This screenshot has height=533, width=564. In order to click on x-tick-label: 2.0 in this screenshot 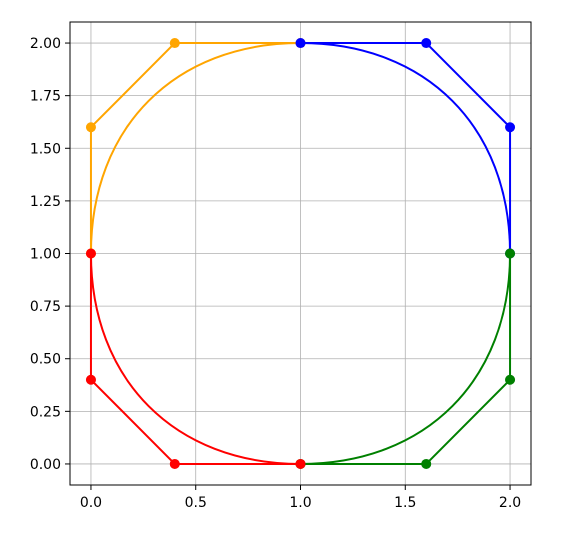, I will do `click(510, 503)`.